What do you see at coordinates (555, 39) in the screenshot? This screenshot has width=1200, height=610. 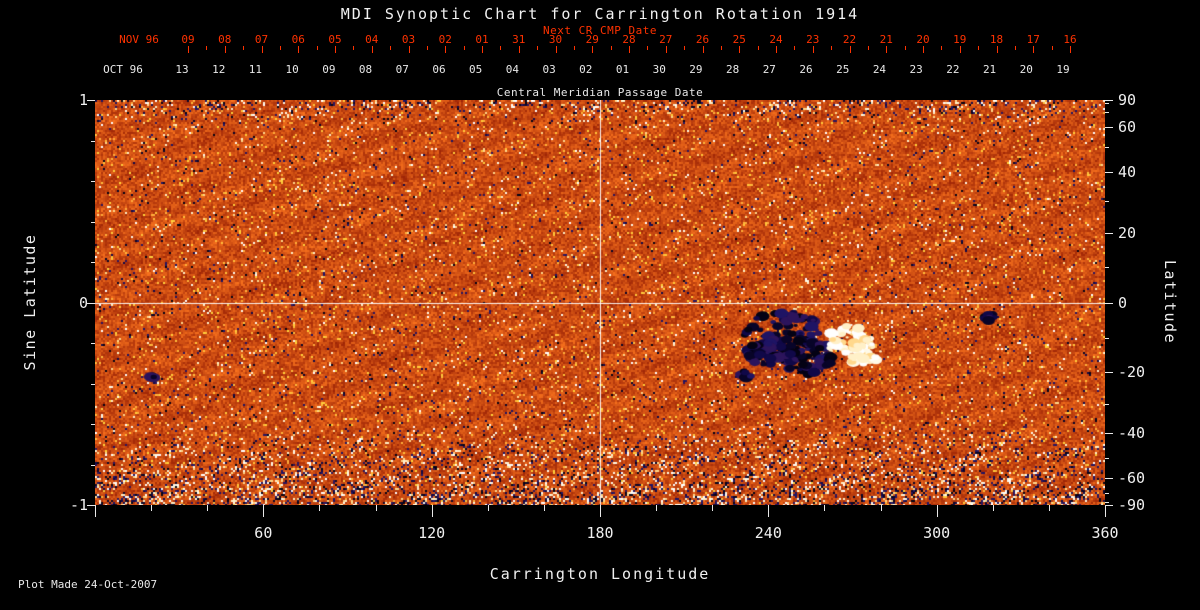 I see `top-axis-day-label: 30` at bounding box center [555, 39].